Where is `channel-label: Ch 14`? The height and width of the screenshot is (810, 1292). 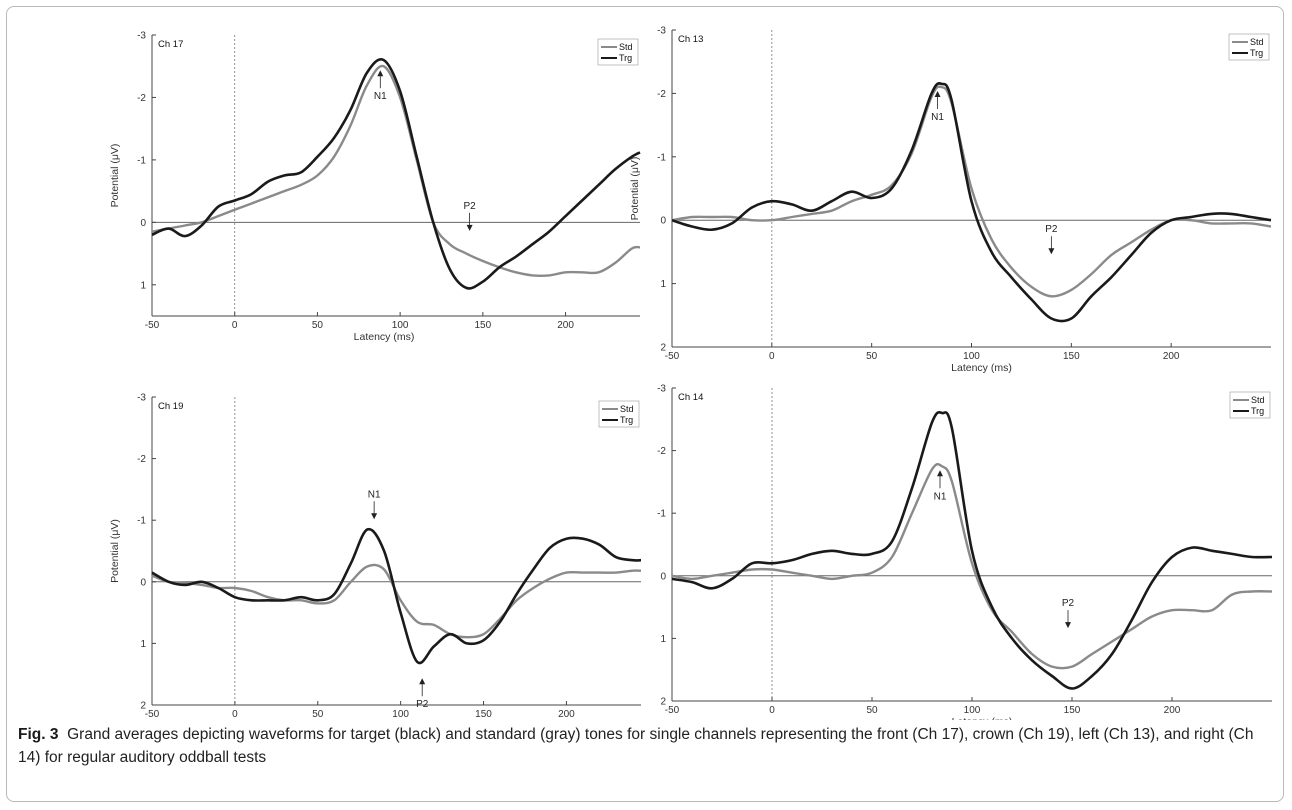
channel-label: Ch 14 is located at coordinates (690, 397).